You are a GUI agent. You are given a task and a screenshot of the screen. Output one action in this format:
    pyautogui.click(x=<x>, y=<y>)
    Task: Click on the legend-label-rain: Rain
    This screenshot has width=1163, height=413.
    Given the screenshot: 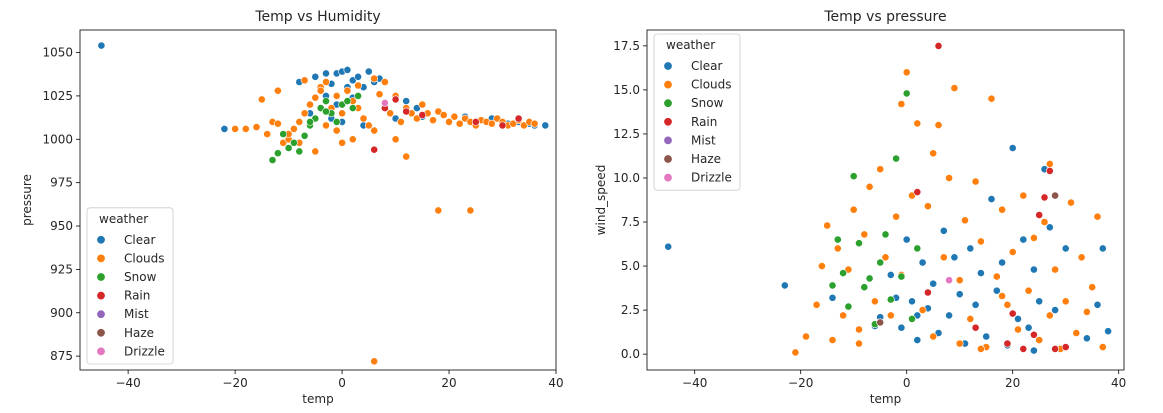 What is the action you would take?
    pyautogui.click(x=704, y=122)
    